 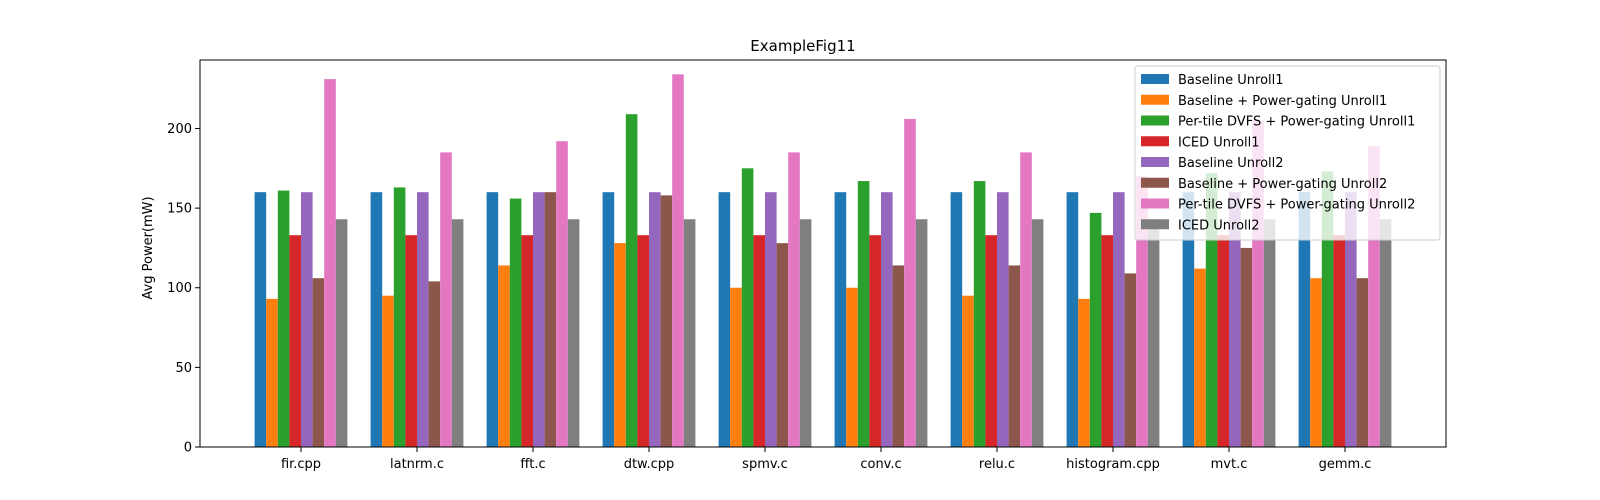 What do you see at coordinates (802, 46) in the screenshot?
I see `chart-title: ExampleFig11` at bounding box center [802, 46].